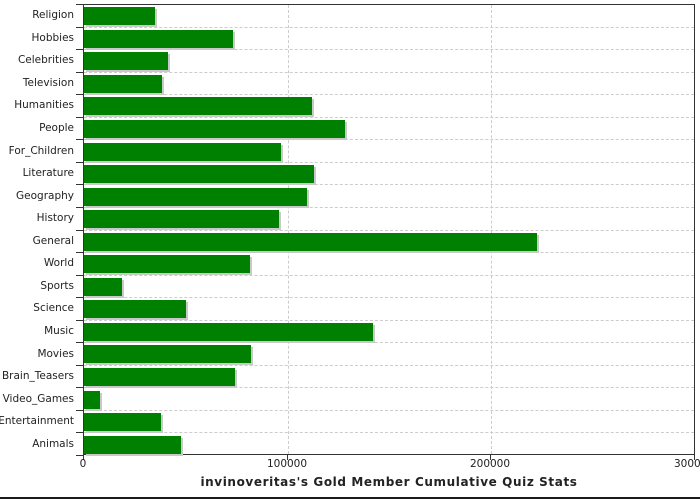 The image size is (700, 500). Describe the element at coordinates (59, 330) in the screenshot. I see `y-axis-label: Music` at that location.